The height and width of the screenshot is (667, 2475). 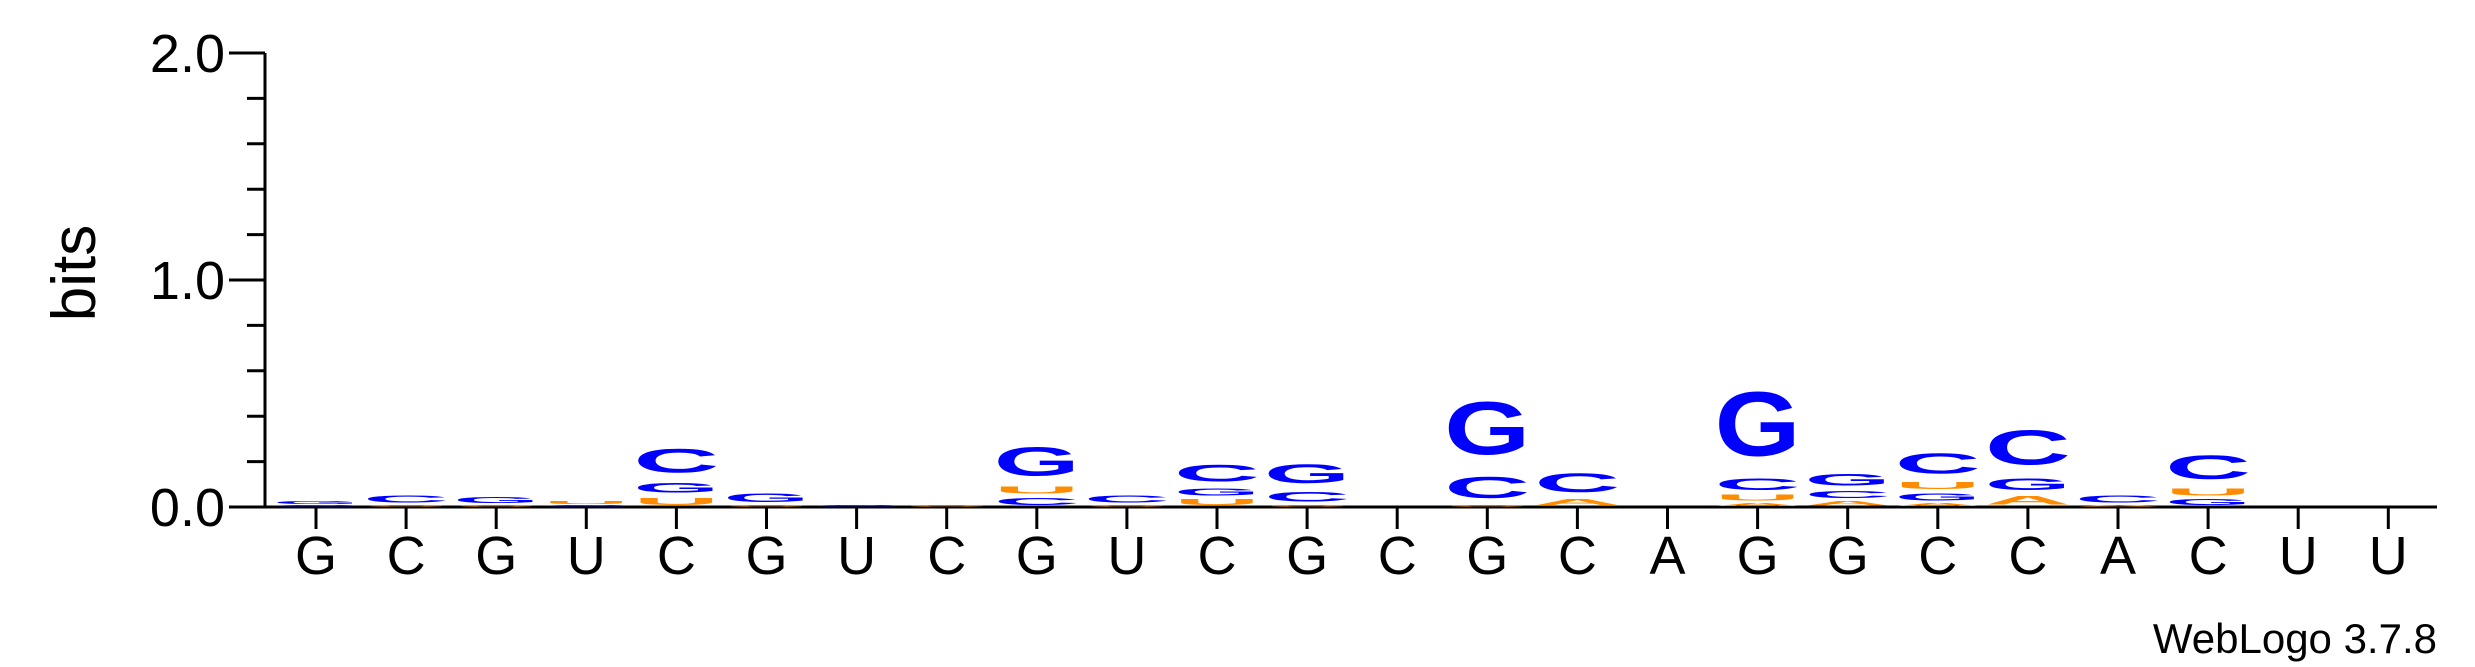 I want to click on letter-stack: C, so click(x=857, y=506).